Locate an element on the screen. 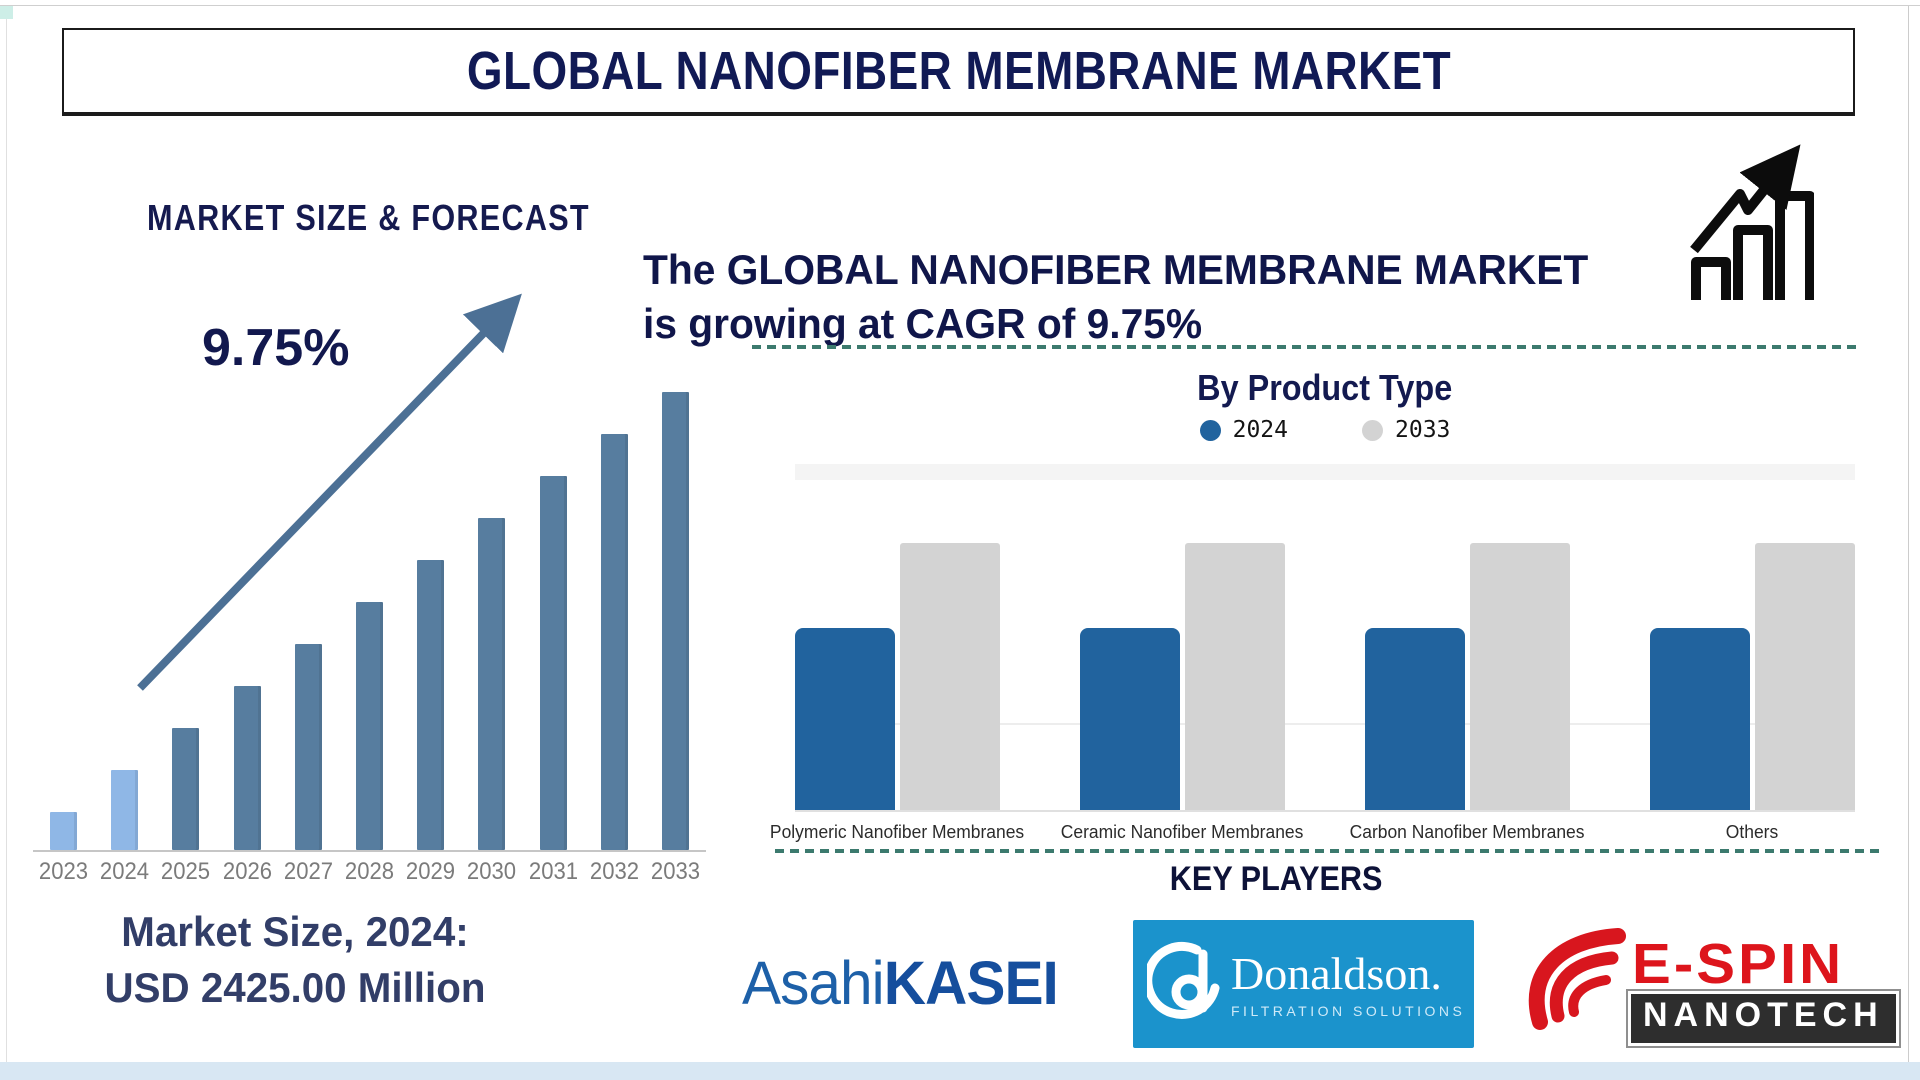 The image size is (1920, 1080). forecast-year-label: 2029 is located at coordinates (431, 871).